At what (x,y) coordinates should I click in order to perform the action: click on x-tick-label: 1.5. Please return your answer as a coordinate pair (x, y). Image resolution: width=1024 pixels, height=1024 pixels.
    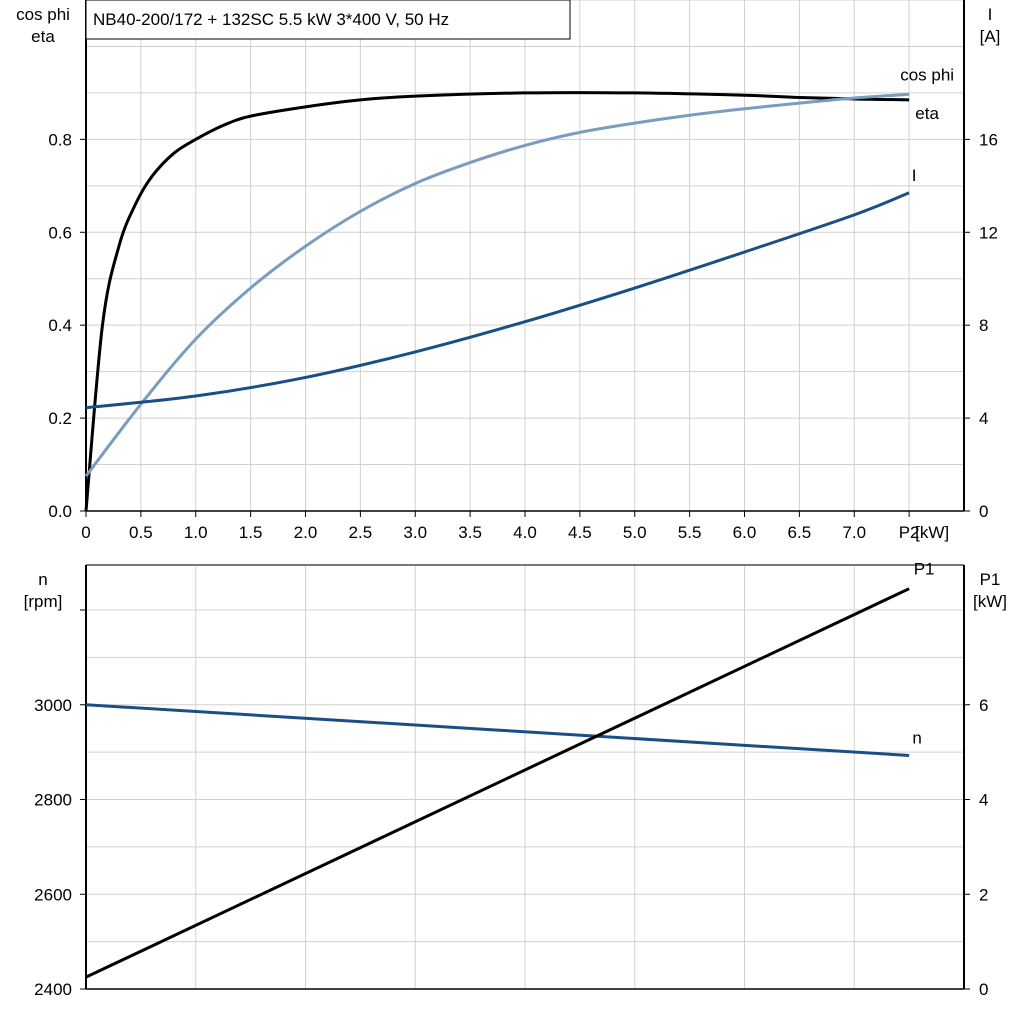
    Looking at the image, I should click on (251, 532).